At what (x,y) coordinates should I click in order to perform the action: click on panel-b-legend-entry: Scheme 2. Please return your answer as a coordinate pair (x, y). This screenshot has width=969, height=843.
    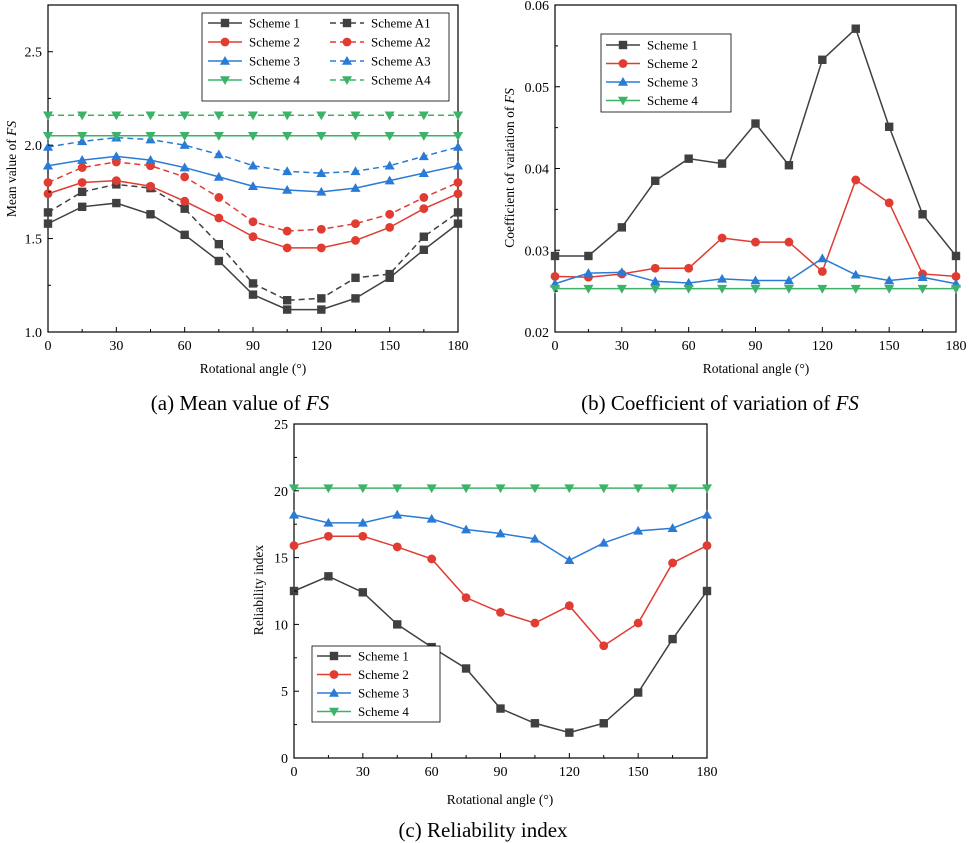
    Looking at the image, I should click on (652, 63).